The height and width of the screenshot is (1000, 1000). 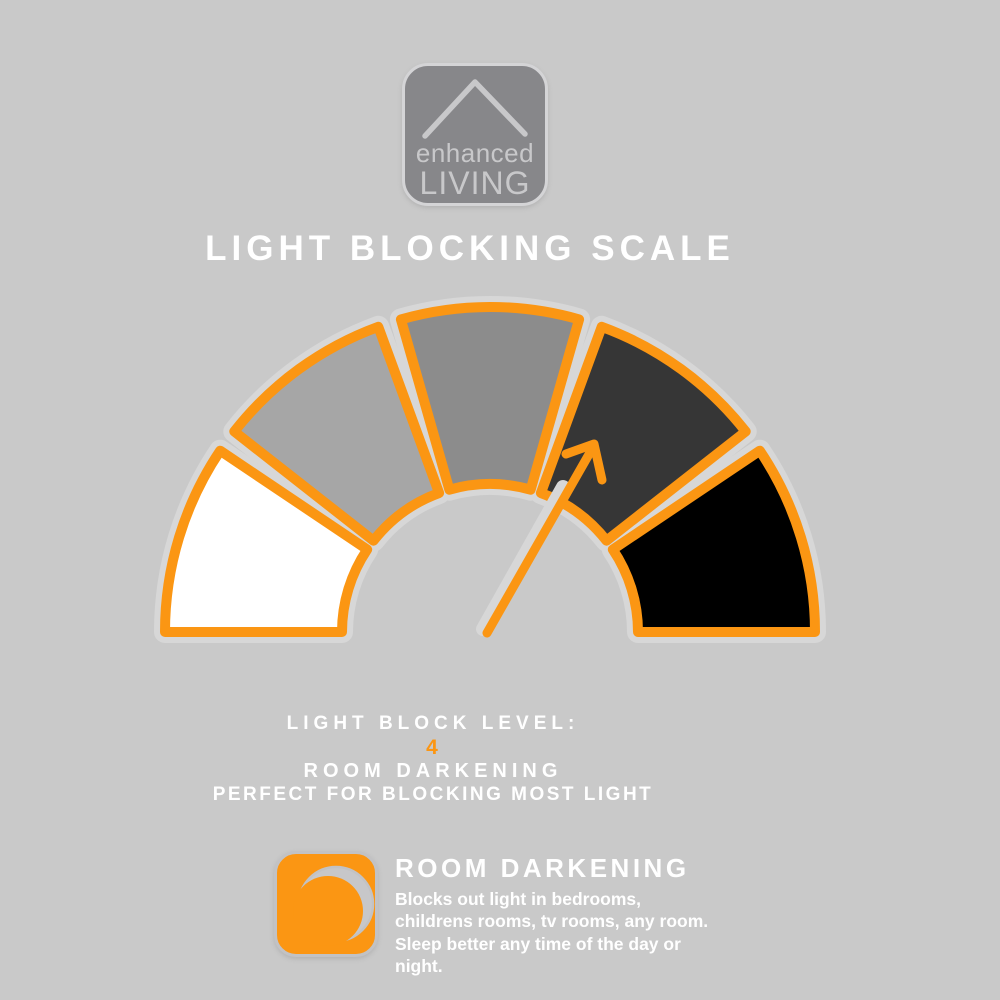 I want to click on roof-outline, so click(x=475, y=109).